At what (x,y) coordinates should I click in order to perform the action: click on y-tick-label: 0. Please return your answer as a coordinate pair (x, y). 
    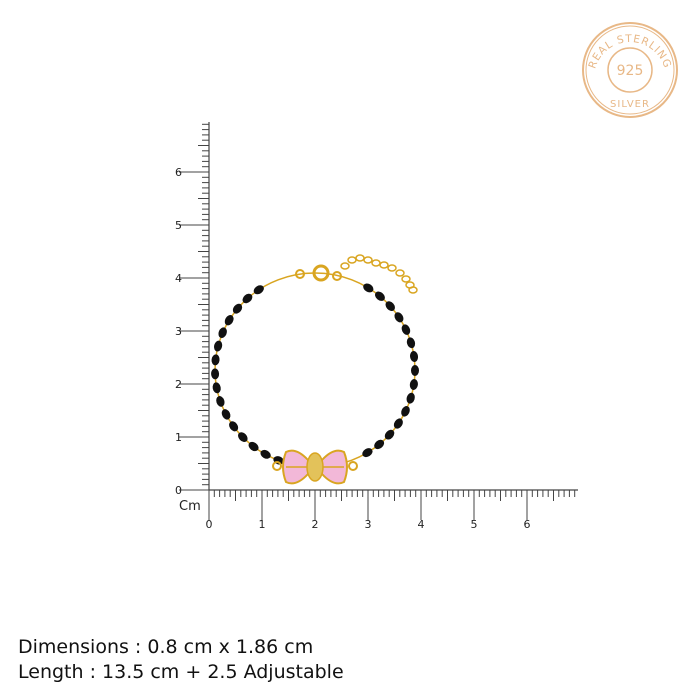
    Looking at the image, I should click on (178, 490).